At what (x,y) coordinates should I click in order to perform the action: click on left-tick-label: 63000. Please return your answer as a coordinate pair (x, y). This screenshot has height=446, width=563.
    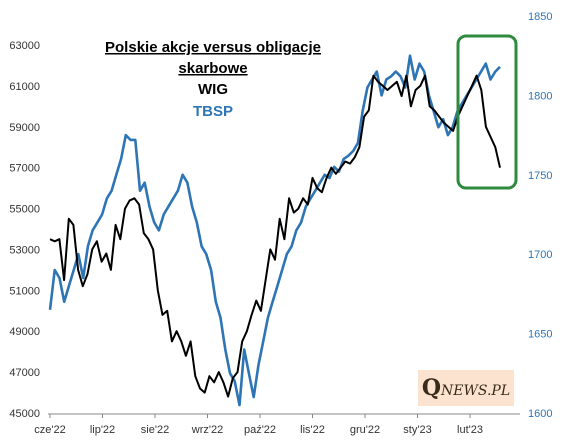
    Looking at the image, I should click on (24, 46).